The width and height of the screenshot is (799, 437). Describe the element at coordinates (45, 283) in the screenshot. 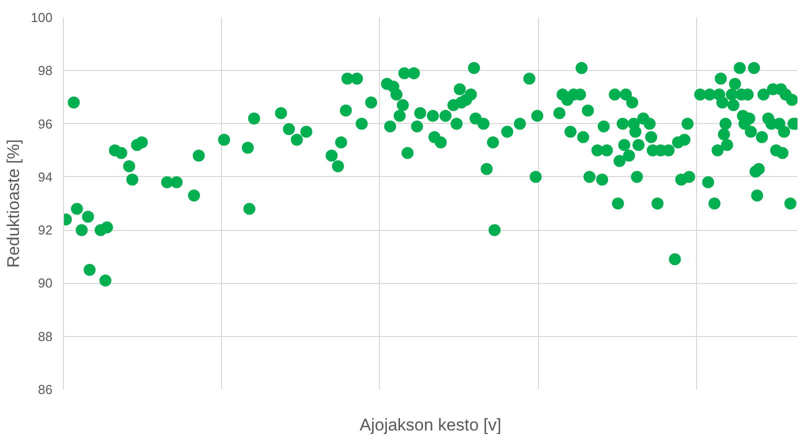

I see `y-tick-label: 90` at that location.